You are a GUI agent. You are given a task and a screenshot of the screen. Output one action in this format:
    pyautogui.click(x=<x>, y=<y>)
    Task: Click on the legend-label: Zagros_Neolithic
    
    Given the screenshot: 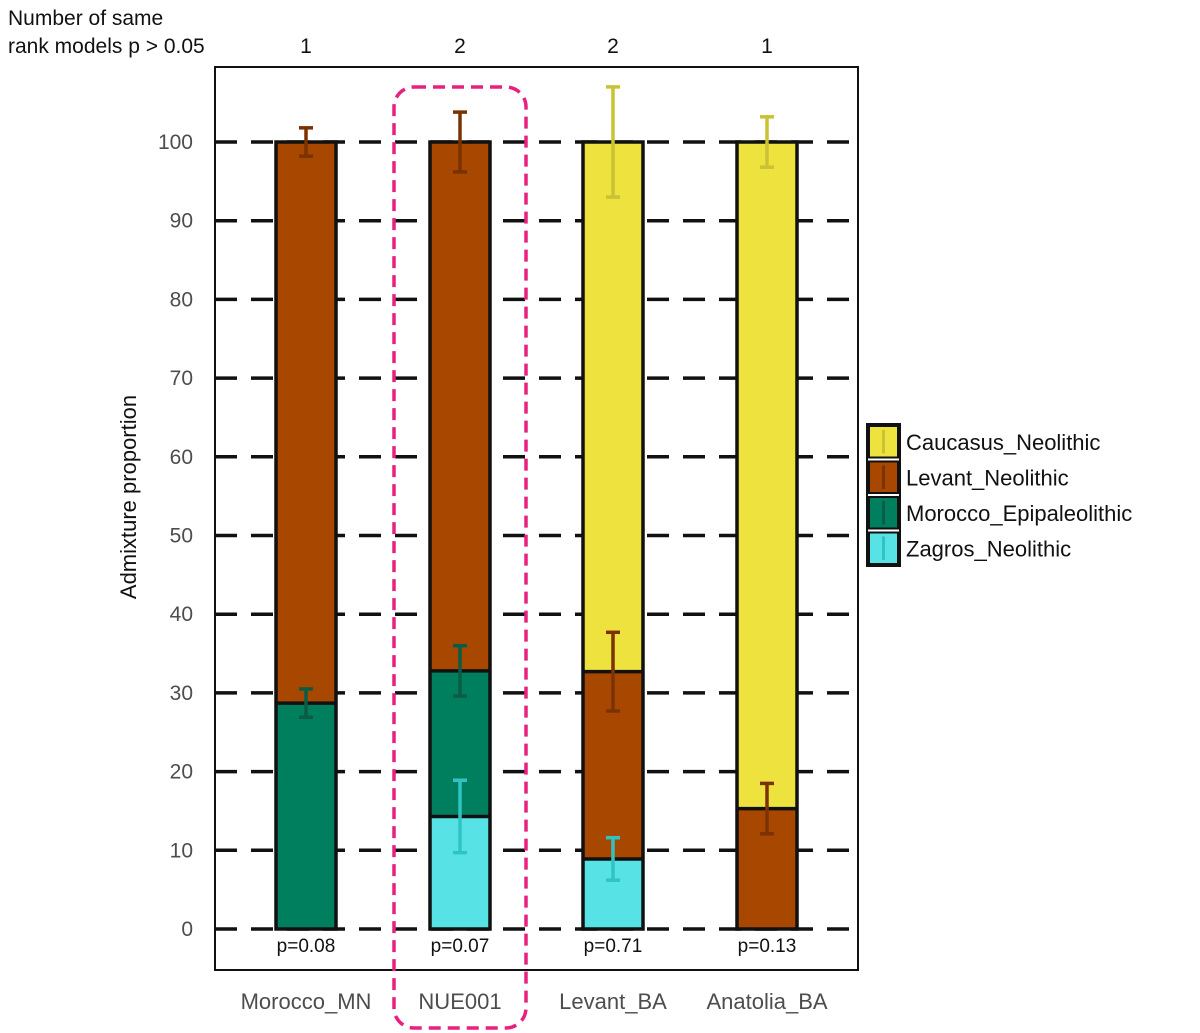 What is the action you would take?
    pyautogui.click(x=988, y=549)
    